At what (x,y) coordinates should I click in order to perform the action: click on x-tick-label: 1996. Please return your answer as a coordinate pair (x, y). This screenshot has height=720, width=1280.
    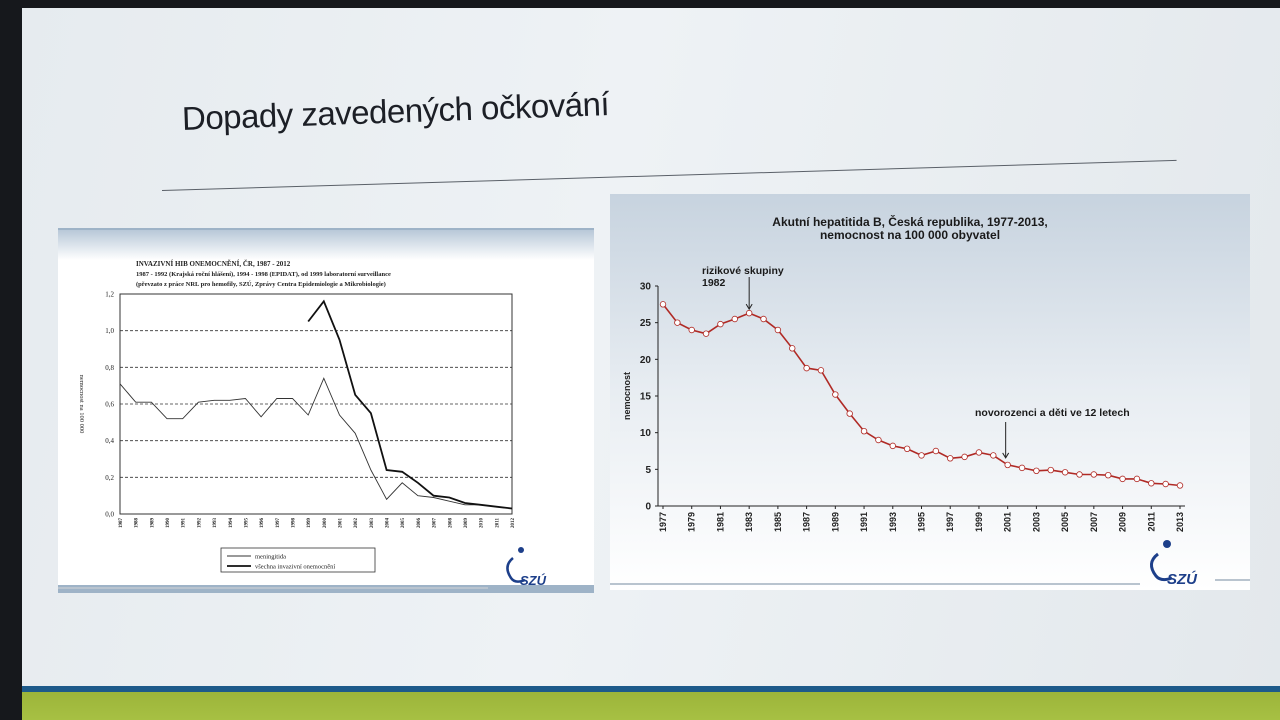
    Looking at the image, I should click on (262, 523).